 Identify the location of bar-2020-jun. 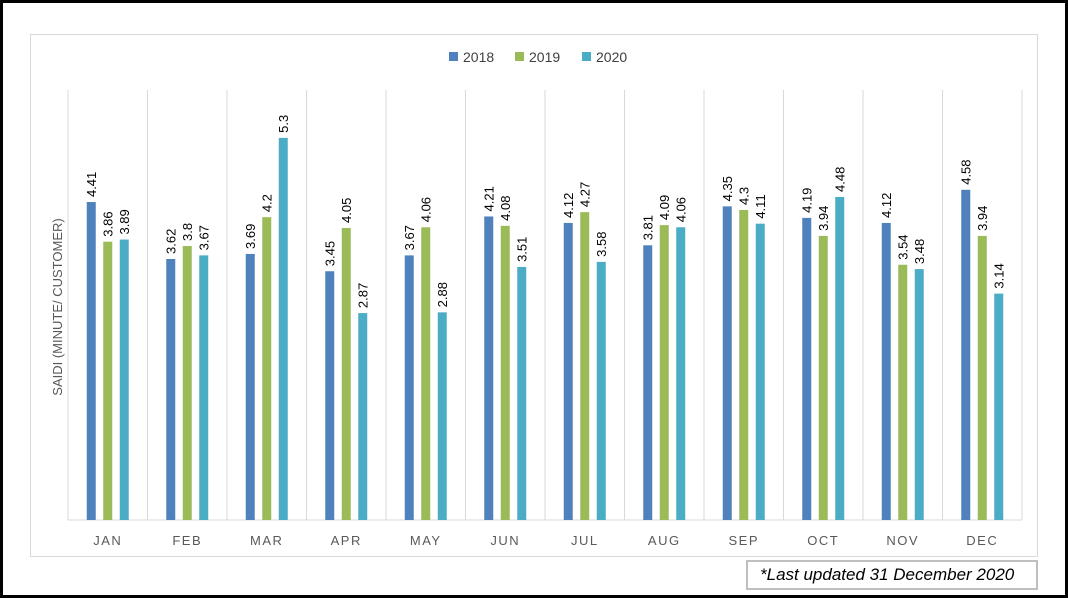
(522, 393).